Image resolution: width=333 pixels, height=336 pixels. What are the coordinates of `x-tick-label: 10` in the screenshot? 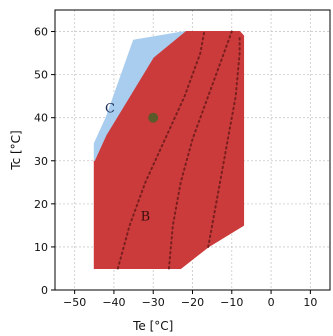 It's located at (310, 302).